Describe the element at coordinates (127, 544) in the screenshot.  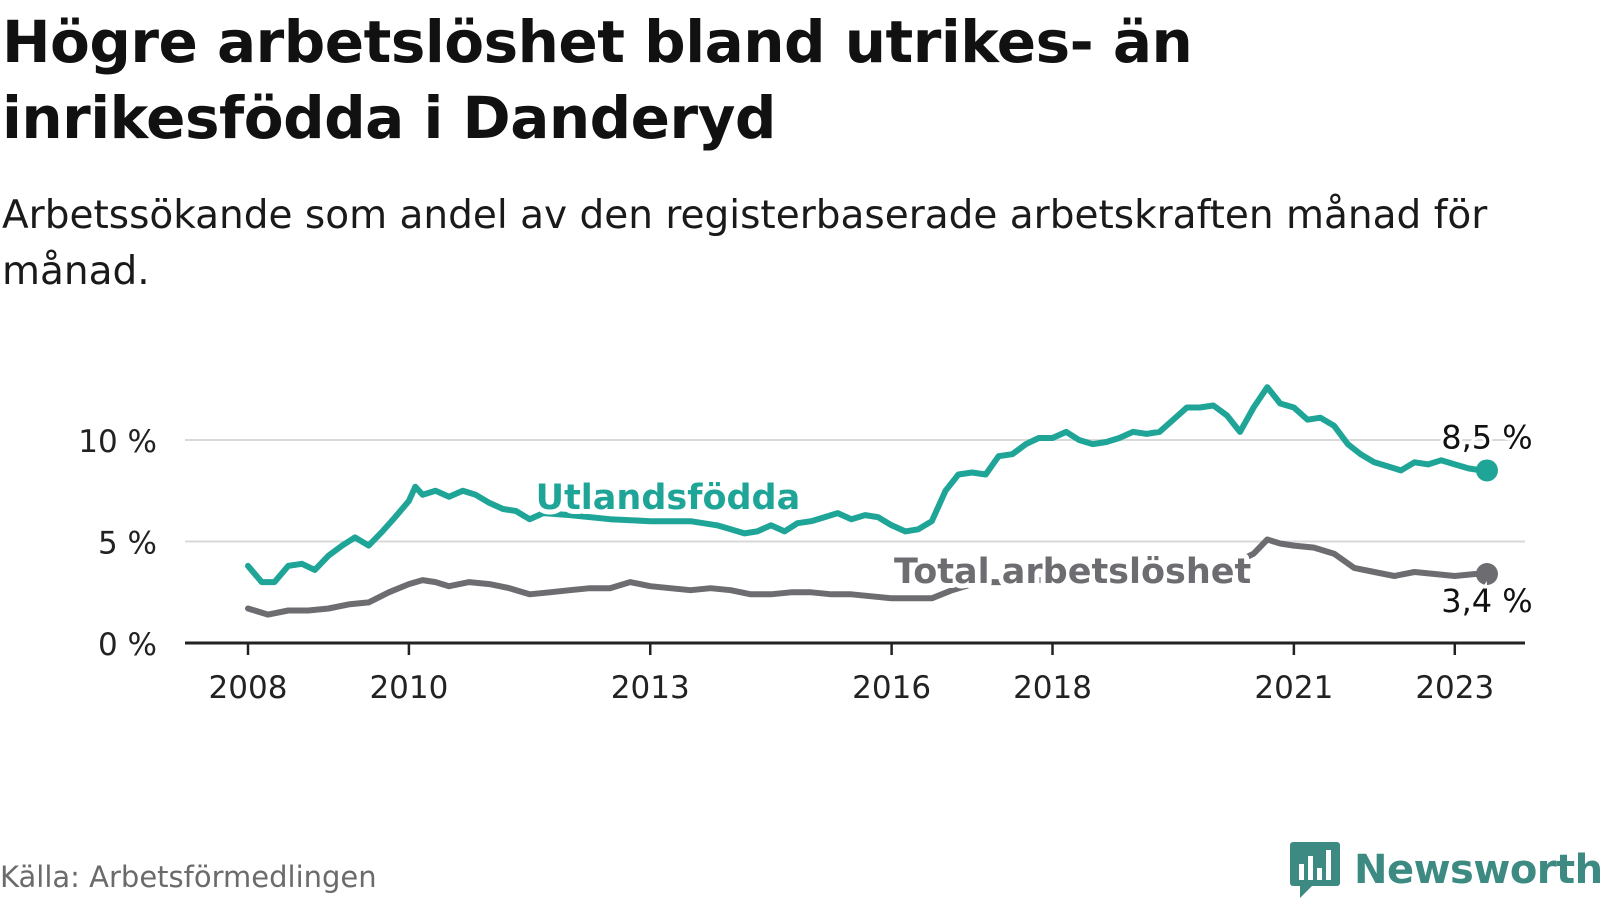
I see `y-tick-label: 5 %` at that location.